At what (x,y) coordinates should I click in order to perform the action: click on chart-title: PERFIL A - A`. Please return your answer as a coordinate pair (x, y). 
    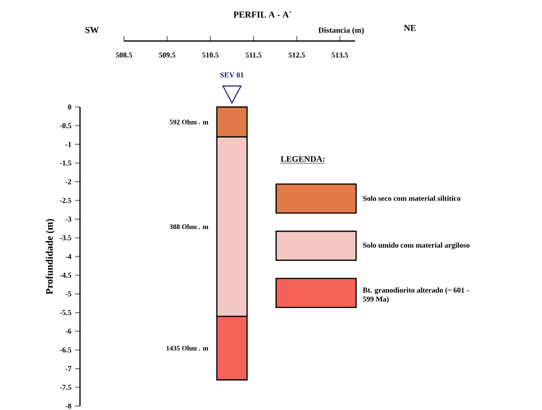
    Looking at the image, I should click on (263, 14).